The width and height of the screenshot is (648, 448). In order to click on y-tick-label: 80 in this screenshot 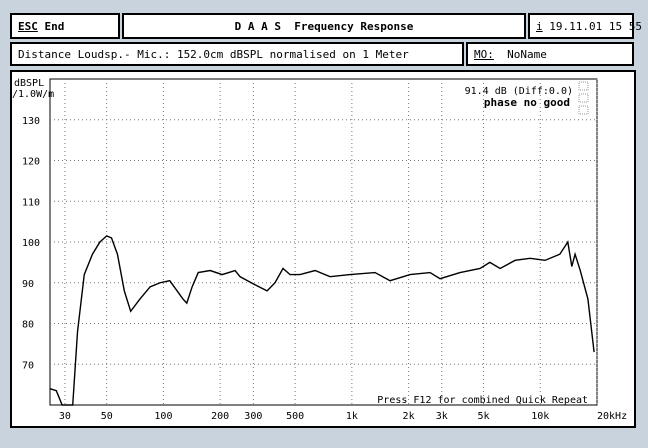, I will do `click(28, 325)`.